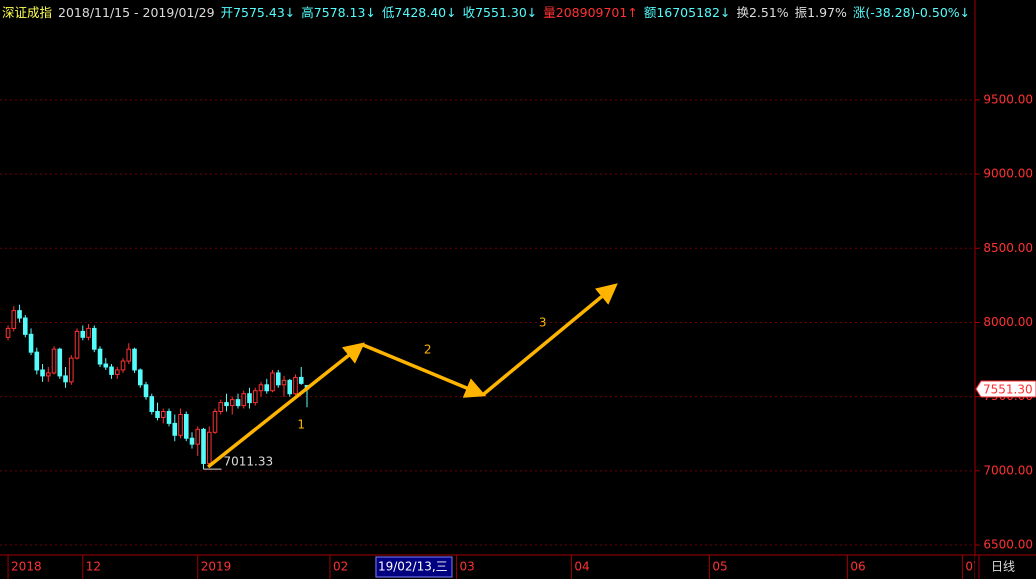 The image size is (1036, 579). I want to click on x-tick-label: 2018, so click(26, 567).